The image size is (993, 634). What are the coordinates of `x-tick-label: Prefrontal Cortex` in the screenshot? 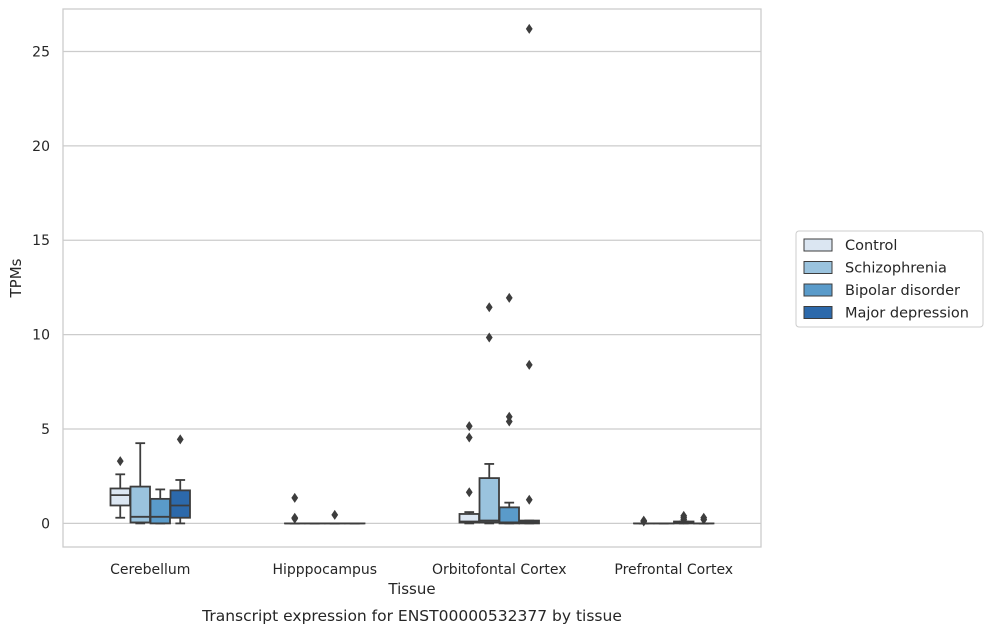 It's located at (673, 570).